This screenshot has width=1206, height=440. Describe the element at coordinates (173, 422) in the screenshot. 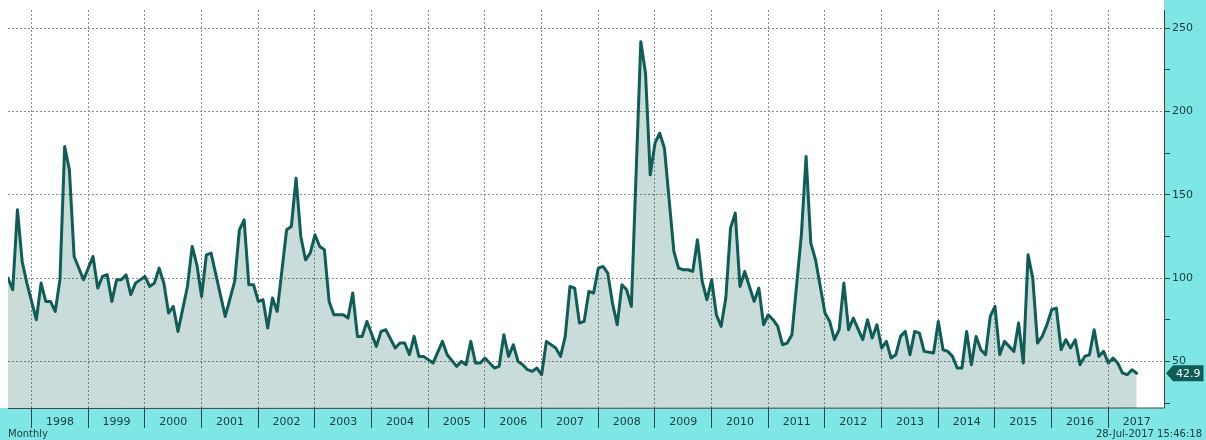

I see `x-tick-label: 2000` at that location.